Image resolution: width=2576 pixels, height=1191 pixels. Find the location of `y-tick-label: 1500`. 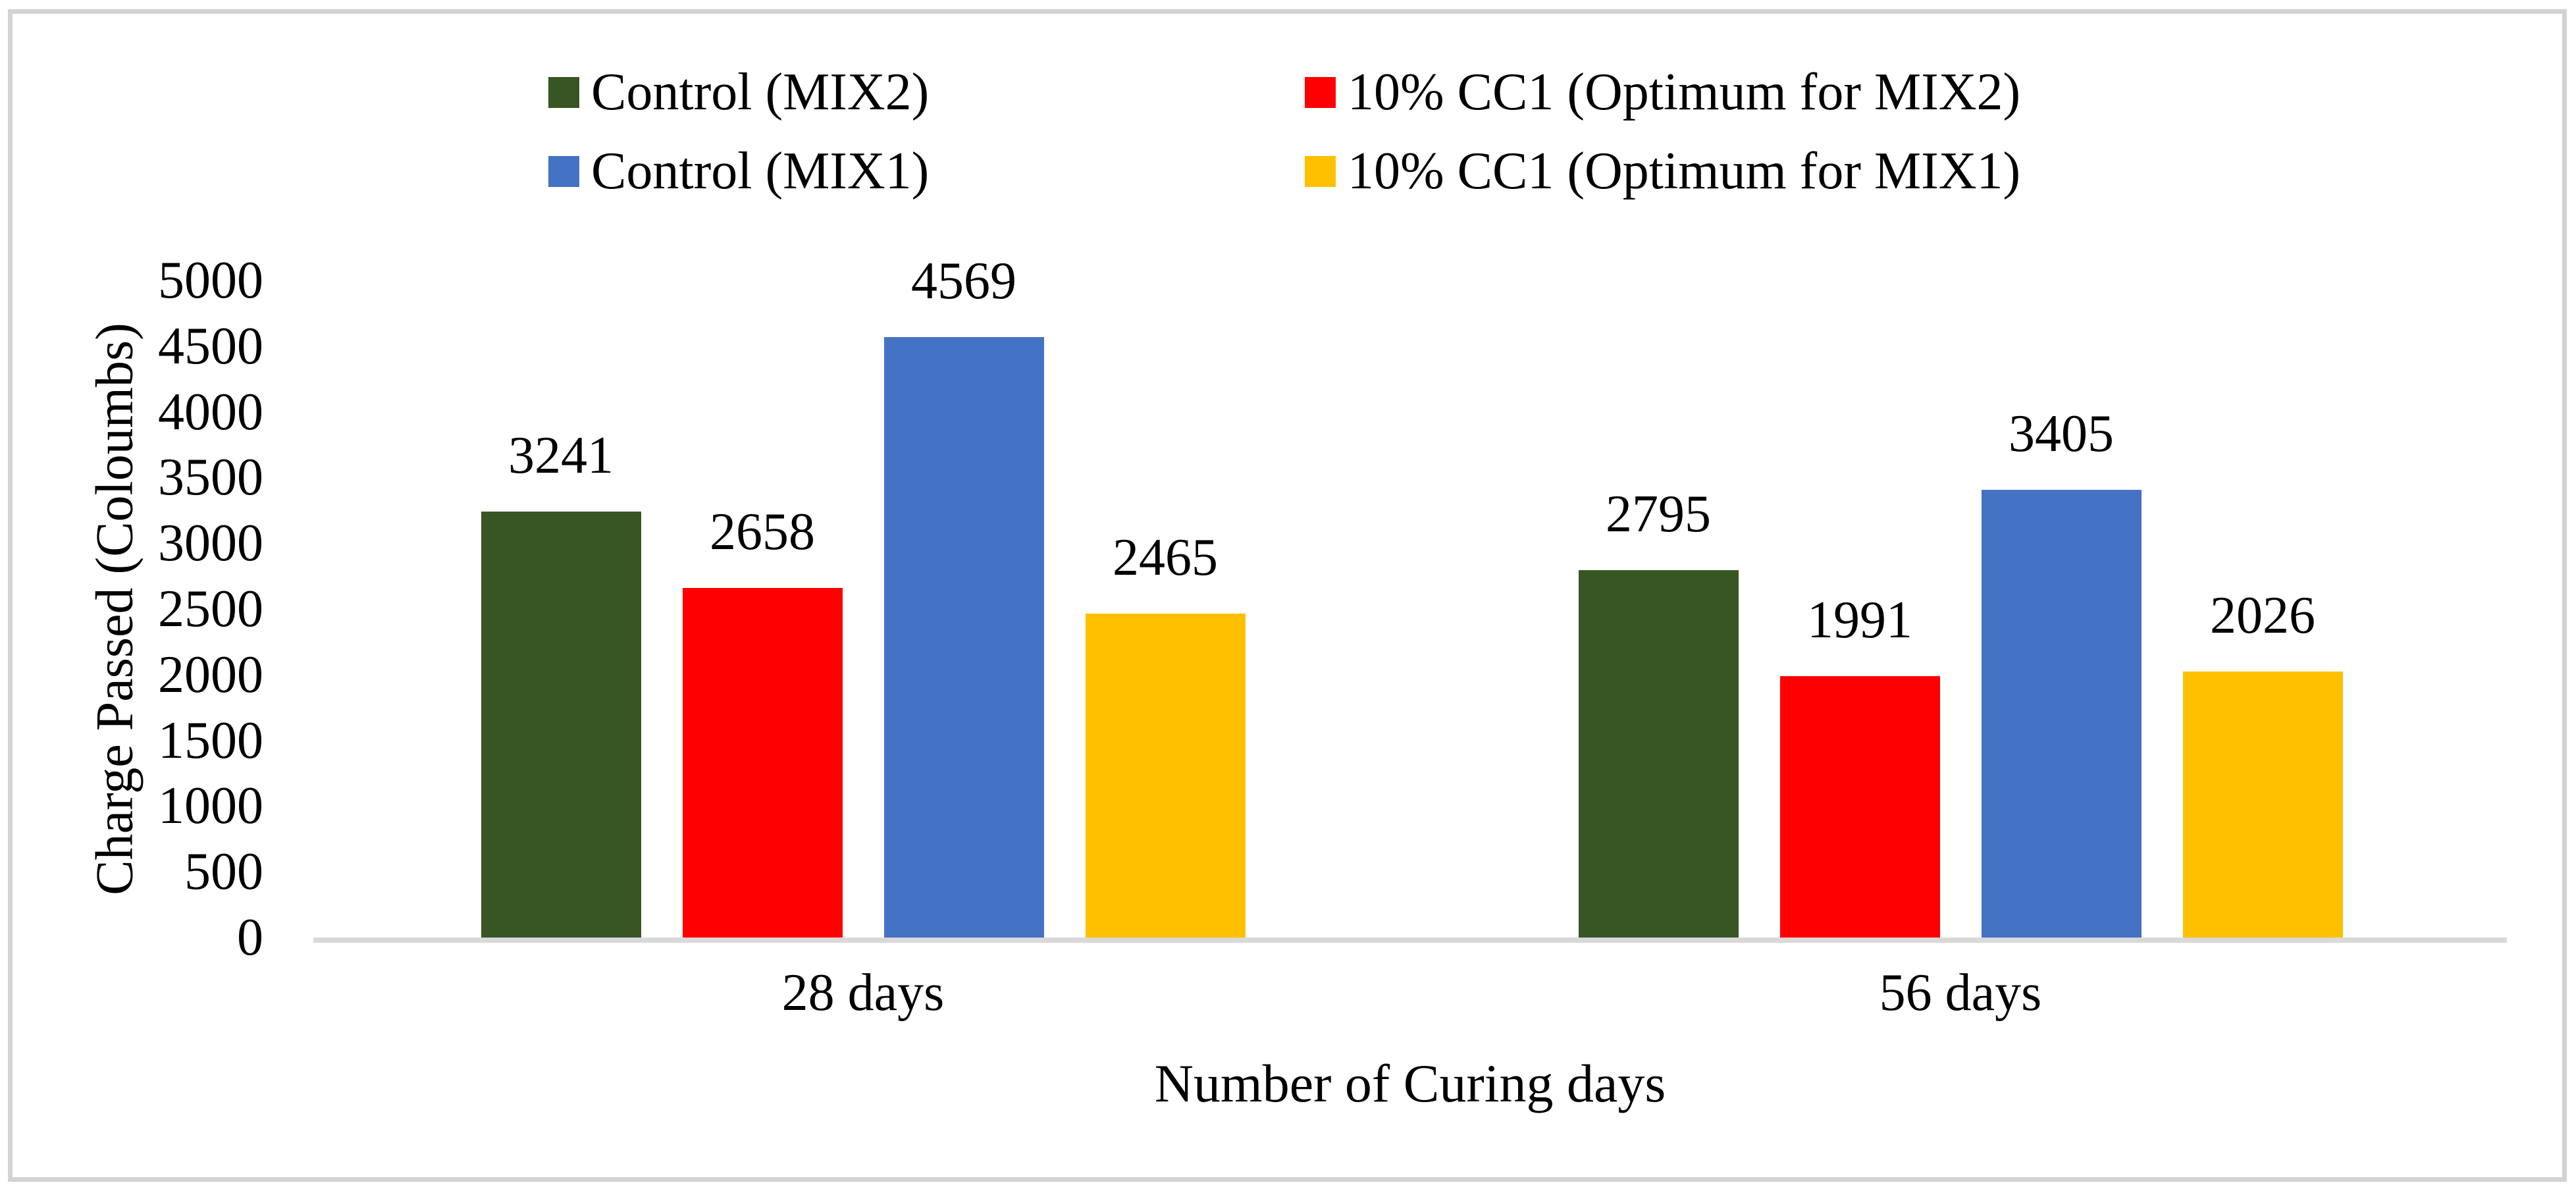

y-tick-label: 1500 is located at coordinates (210, 740).